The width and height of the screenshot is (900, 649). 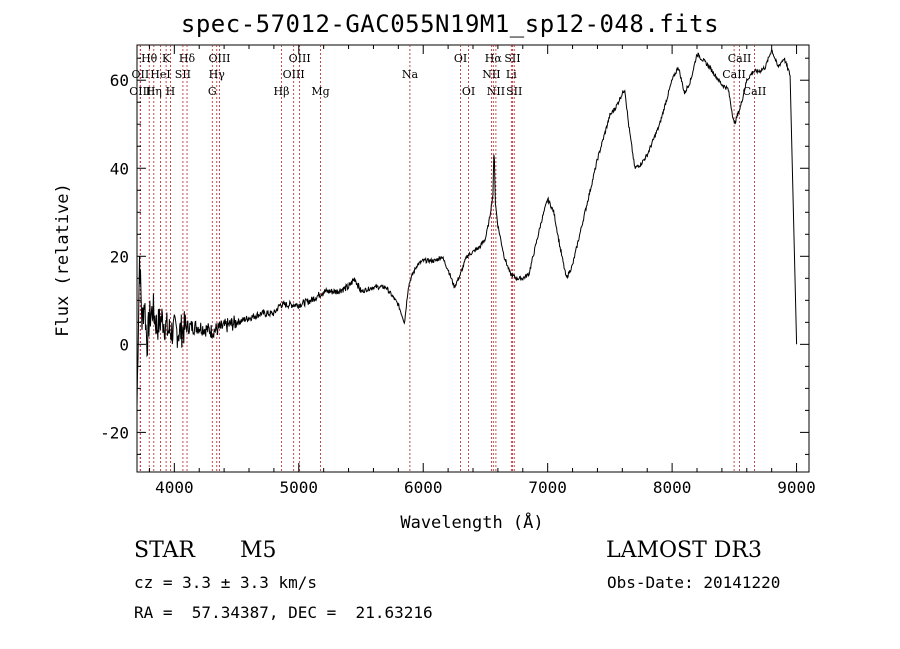 What do you see at coordinates (258, 550) in the screenshot?
I see `object-subclass: M5` at bounding box center [258, 550].